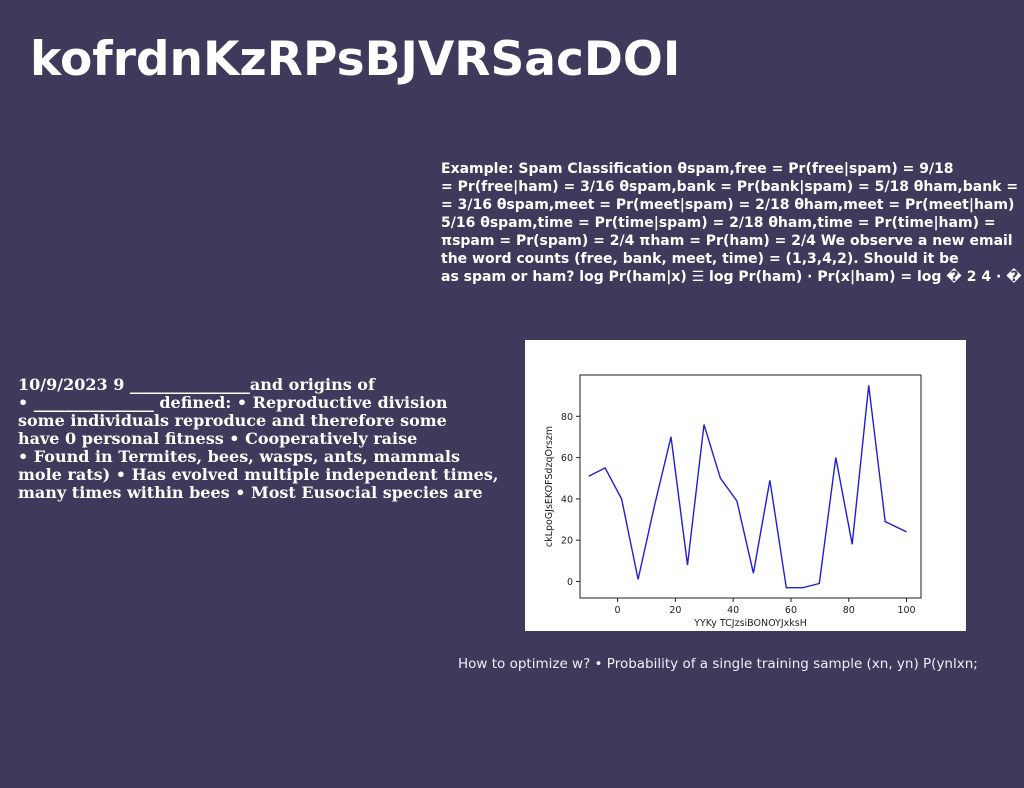 This screenshot has height=788, width=1024. What do you see at coordinates (750, 623) in the screenshot?
I see `x-axis-label: YYKy TCJzsiBONOYJxksH` at bounding box center [750, 623].